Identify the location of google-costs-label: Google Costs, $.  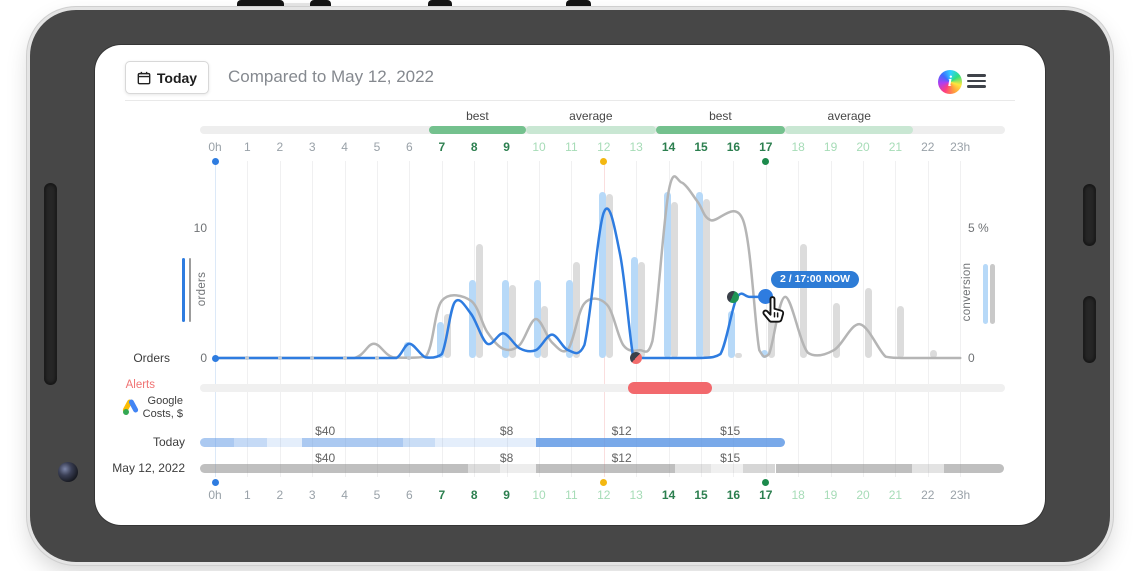
(162, 407).